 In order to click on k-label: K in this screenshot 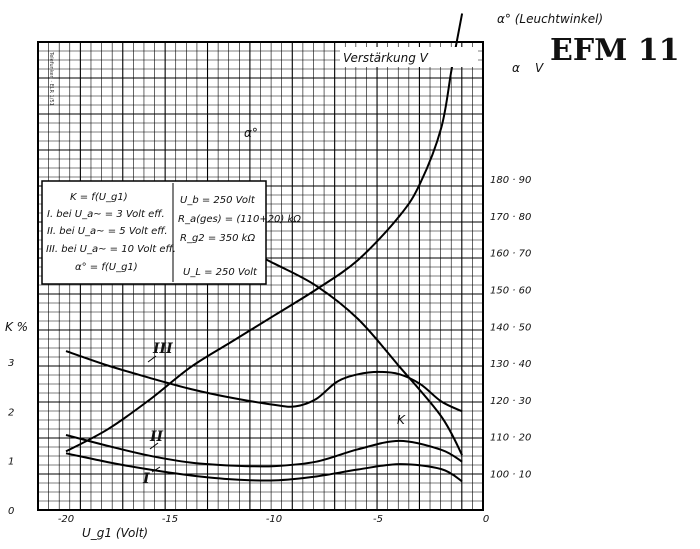, I will do `click(401, 420)`.